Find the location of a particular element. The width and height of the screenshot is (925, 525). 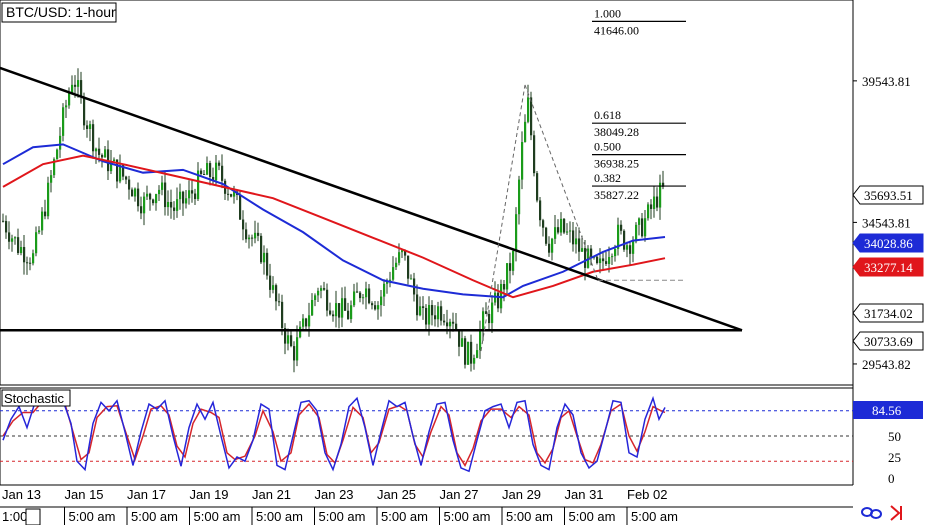

scroll-right-icon is located at coordinates (896, 513).